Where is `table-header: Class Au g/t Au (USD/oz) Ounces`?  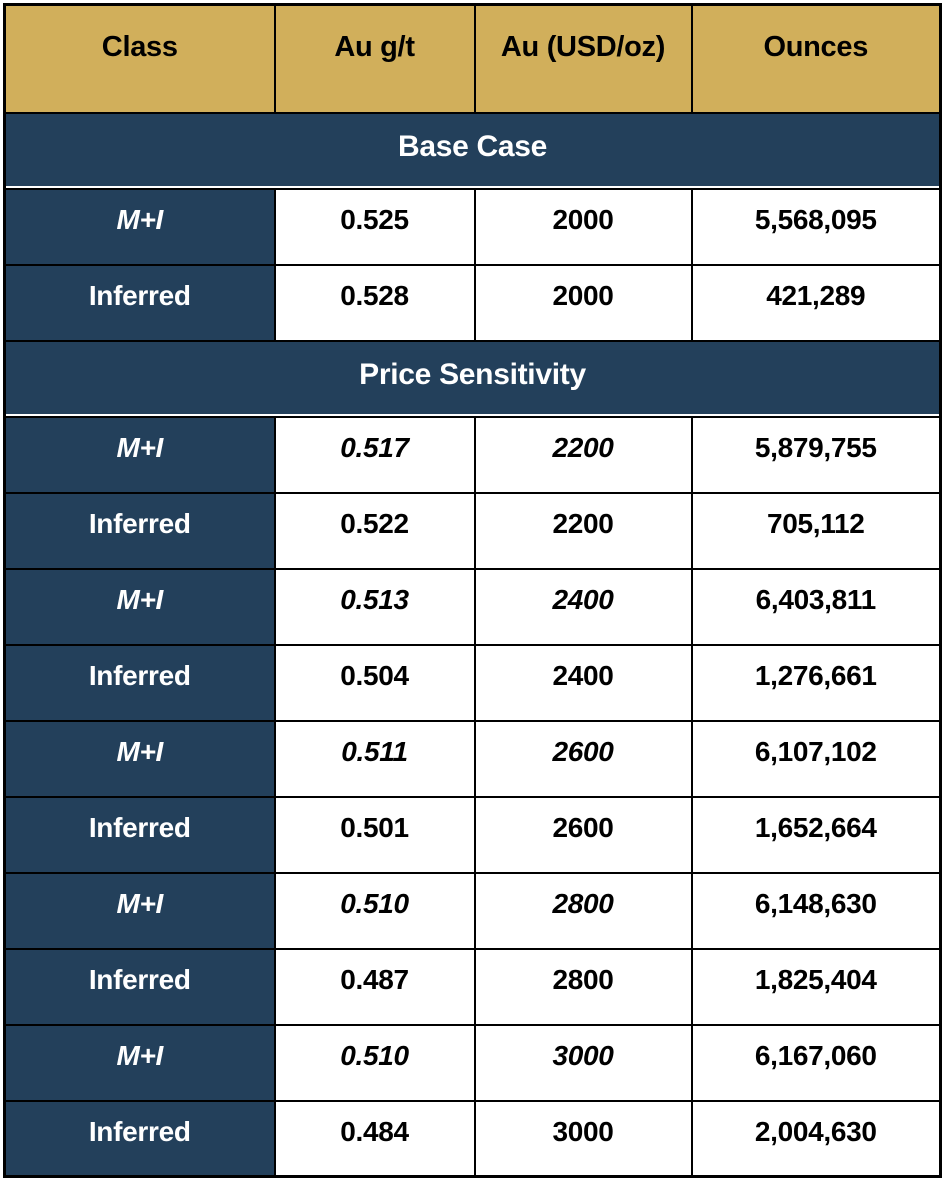
table-header: Class Au g/t Au (USD/oz) Ounces is located at coordinates (472, 58).